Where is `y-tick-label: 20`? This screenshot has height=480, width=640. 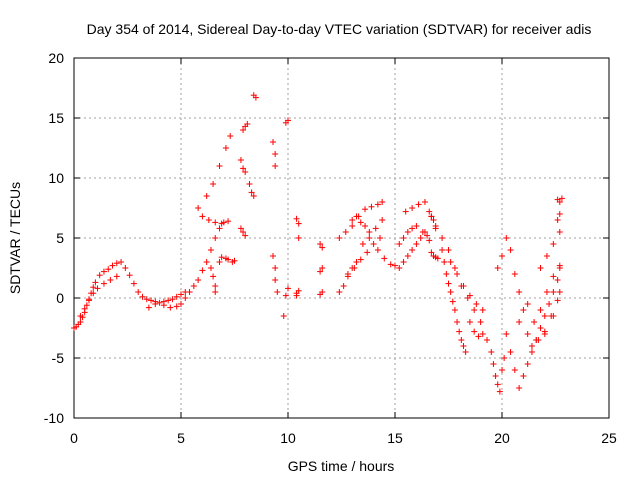
y-tick-label: 20 is located at coordinates (56, 58).